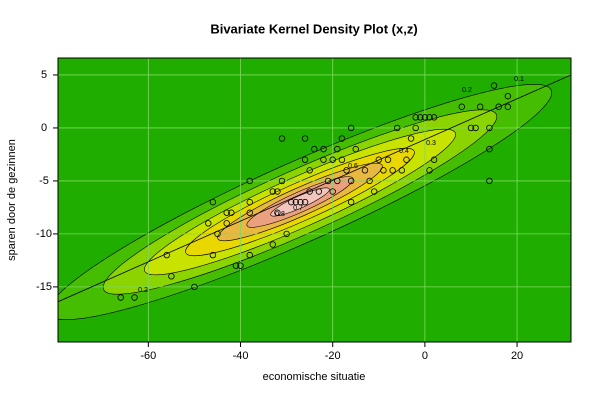  Describe the element at coordinates (431, 143) in the screenshot. I see `contour-label: 0.3` at that location.